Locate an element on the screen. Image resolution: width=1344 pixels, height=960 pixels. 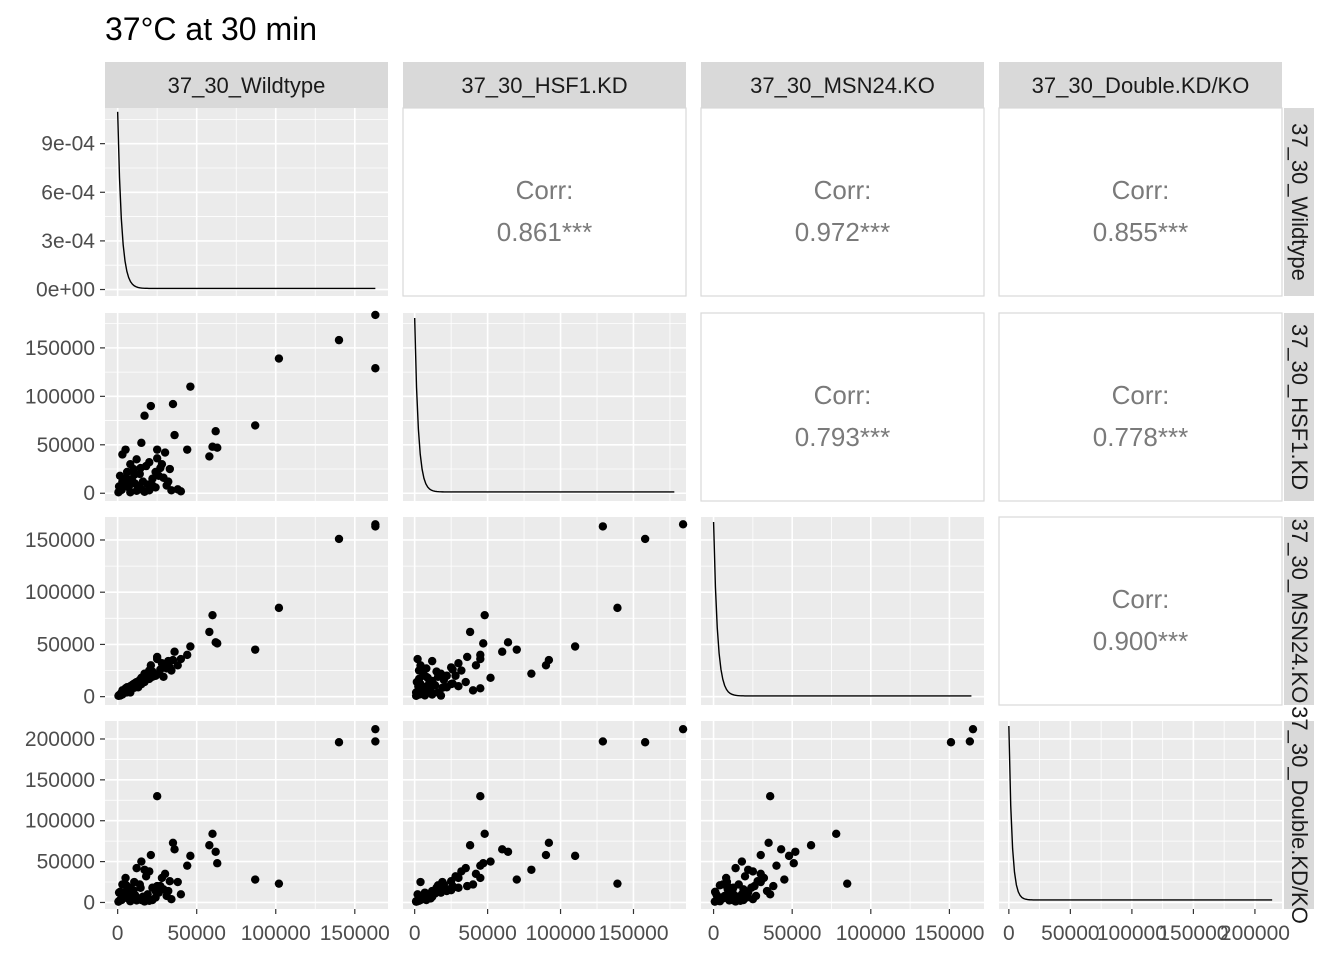
strip-top-label: 37_30_HSF1.KD is located at coordinates (544, 85).